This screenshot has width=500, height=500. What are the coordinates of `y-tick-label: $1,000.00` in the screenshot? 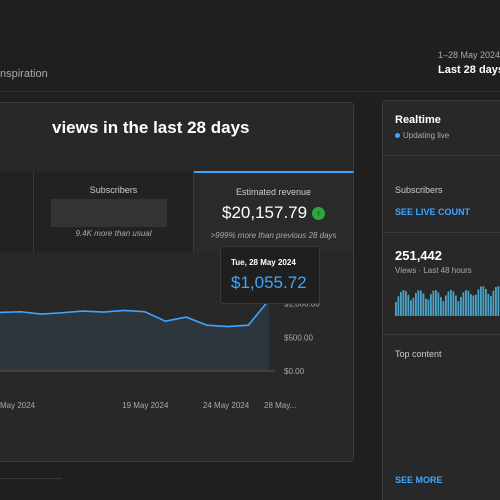 It's located at (302, 304).